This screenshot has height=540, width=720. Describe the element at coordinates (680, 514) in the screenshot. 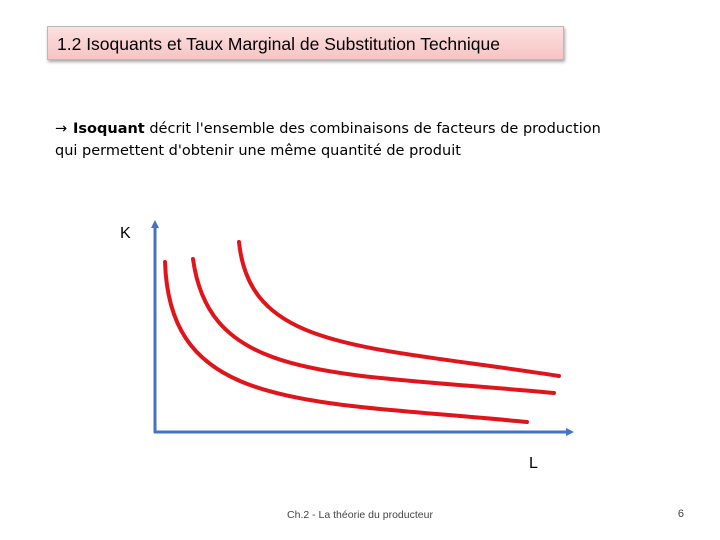

I see `page-number: 6` at that location.